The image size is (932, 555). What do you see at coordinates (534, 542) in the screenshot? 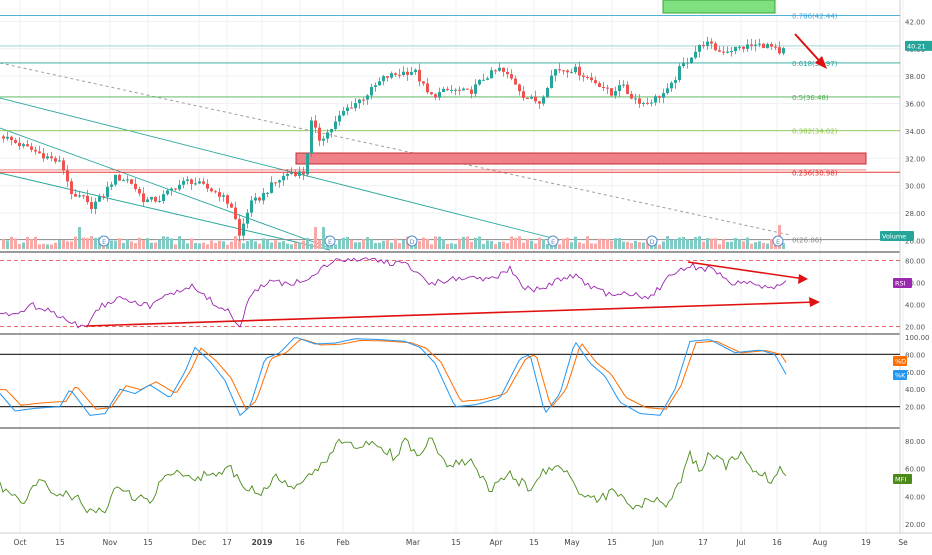
I see `x-axis-tick: 15` at bounding box center [534, 542].